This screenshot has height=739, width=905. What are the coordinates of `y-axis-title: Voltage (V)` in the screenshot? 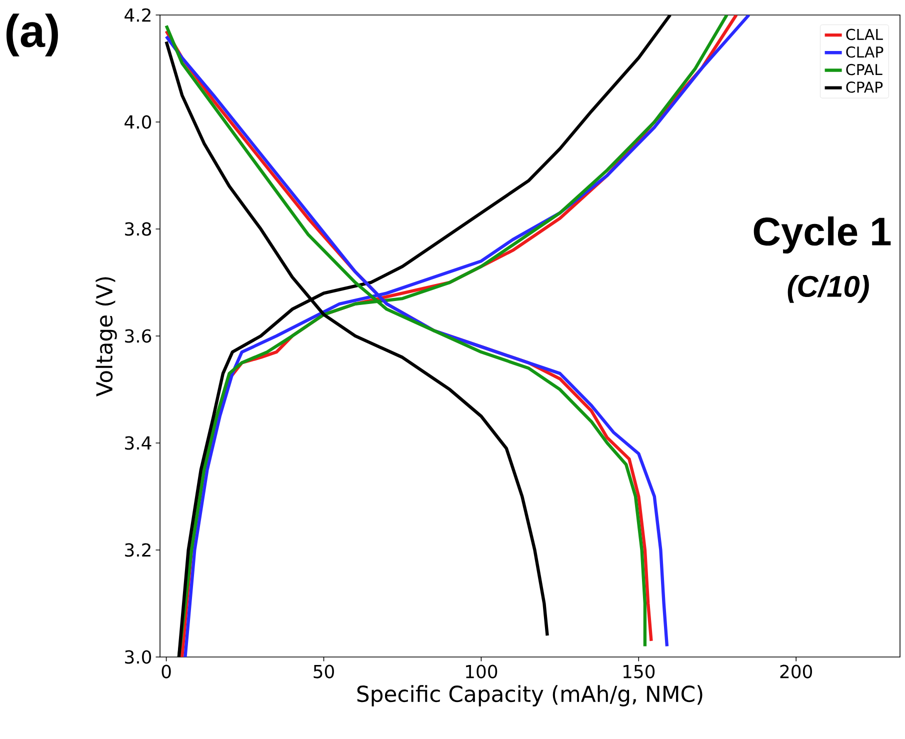 It's located at (106, 336).